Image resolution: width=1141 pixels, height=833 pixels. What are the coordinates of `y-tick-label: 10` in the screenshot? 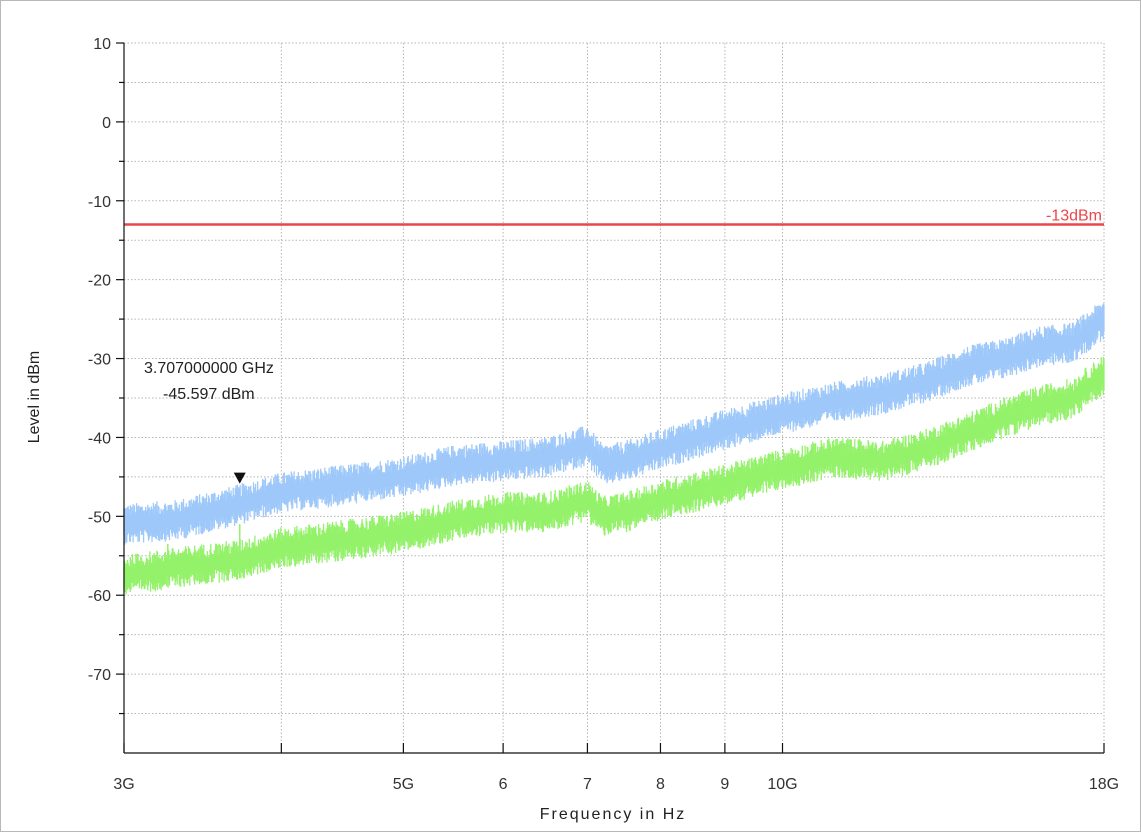 It's located at (102, 44).